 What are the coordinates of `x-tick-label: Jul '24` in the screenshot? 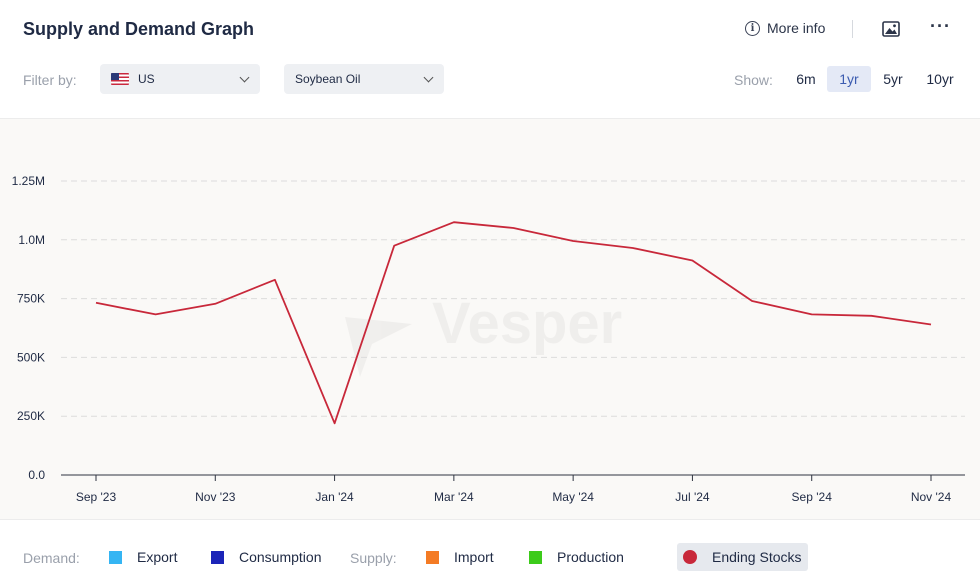 It's located at (692, 497).